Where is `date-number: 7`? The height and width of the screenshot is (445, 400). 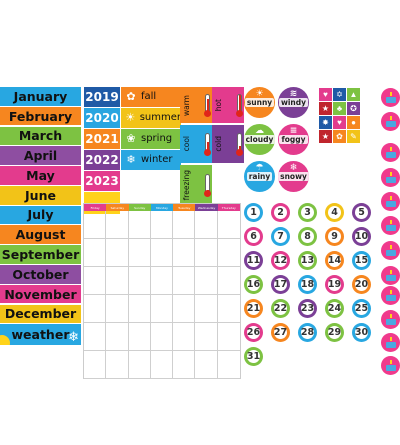
date-number: 7 is located at coordinates (280, 236).